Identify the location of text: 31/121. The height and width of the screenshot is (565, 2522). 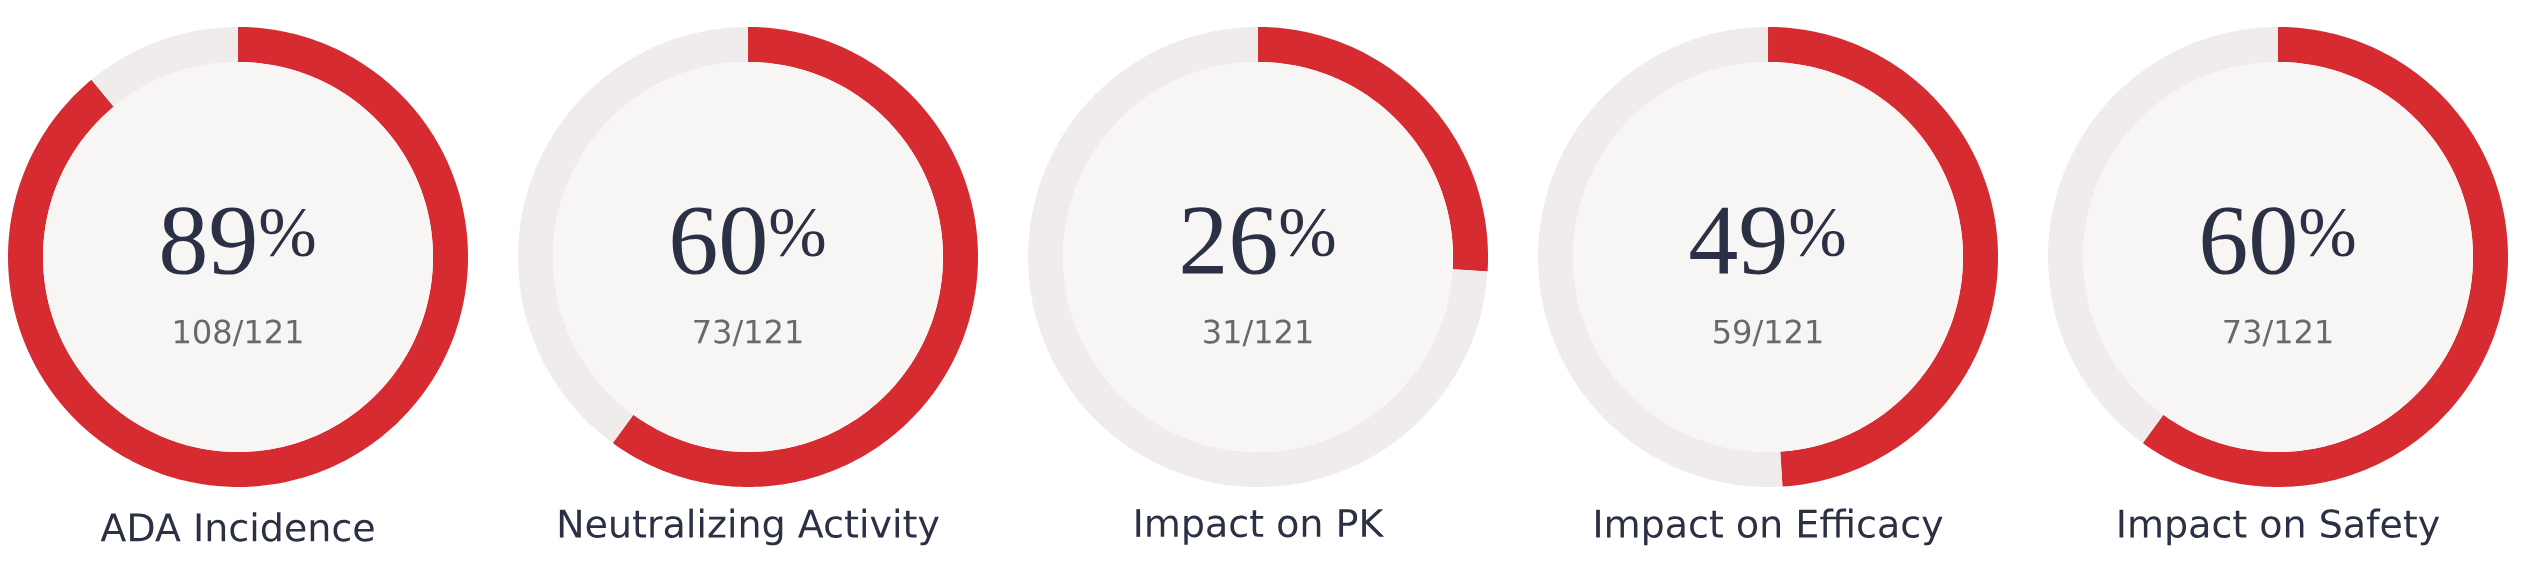
(1258, 333).